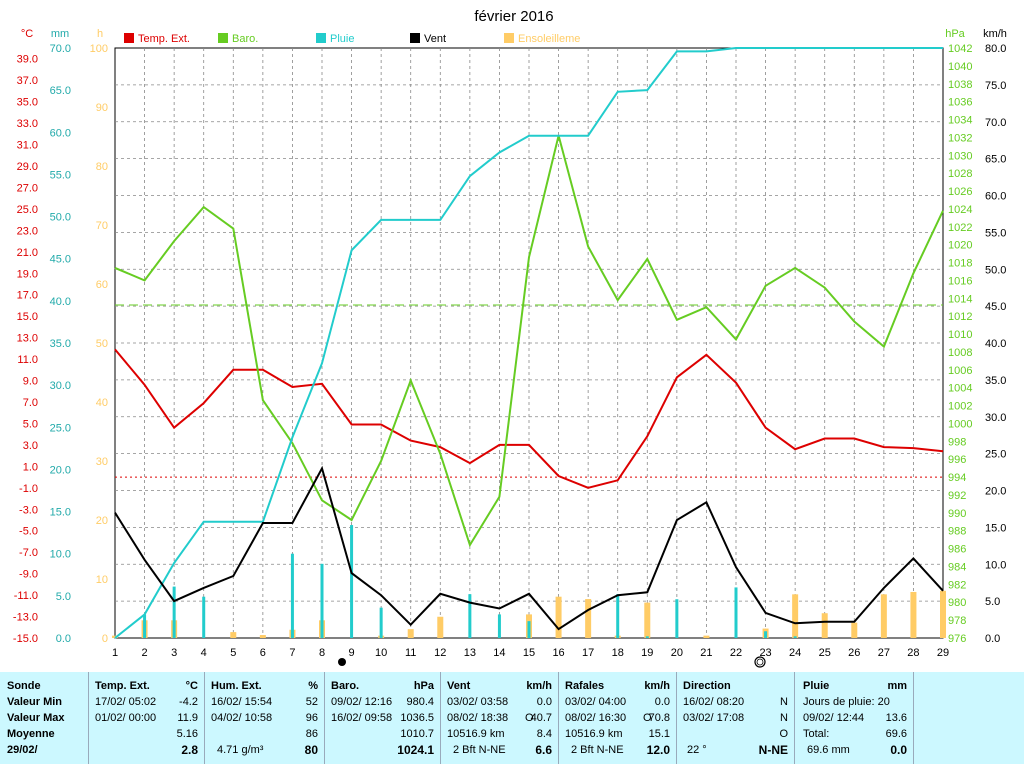 The width and height of the screenshot is (1024, 764). I want to click on tick-label-x: 5, so click(233, 653).